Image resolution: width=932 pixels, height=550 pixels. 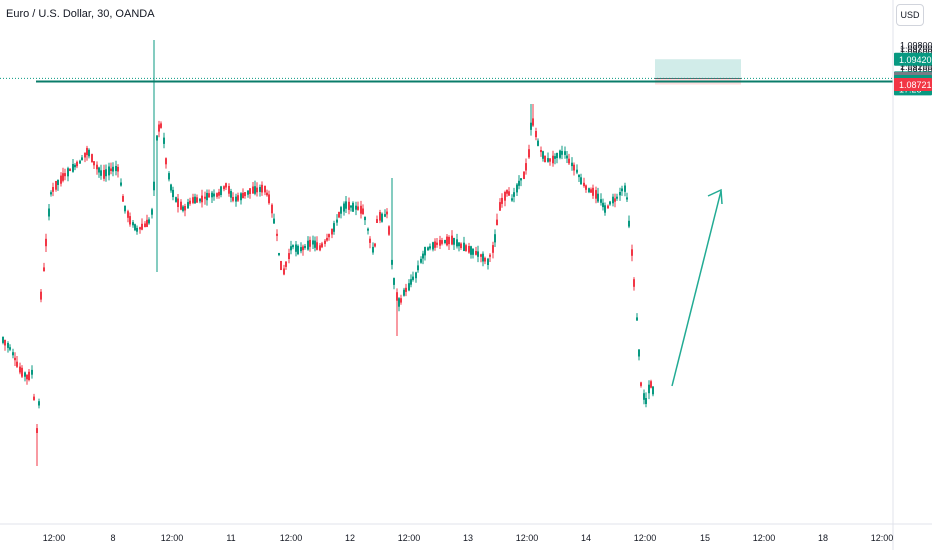 What do you see at coordinates (916, 67) in the screenshot?
I see `price-tick-label: 1.09200` at bounding box center [916, 67].